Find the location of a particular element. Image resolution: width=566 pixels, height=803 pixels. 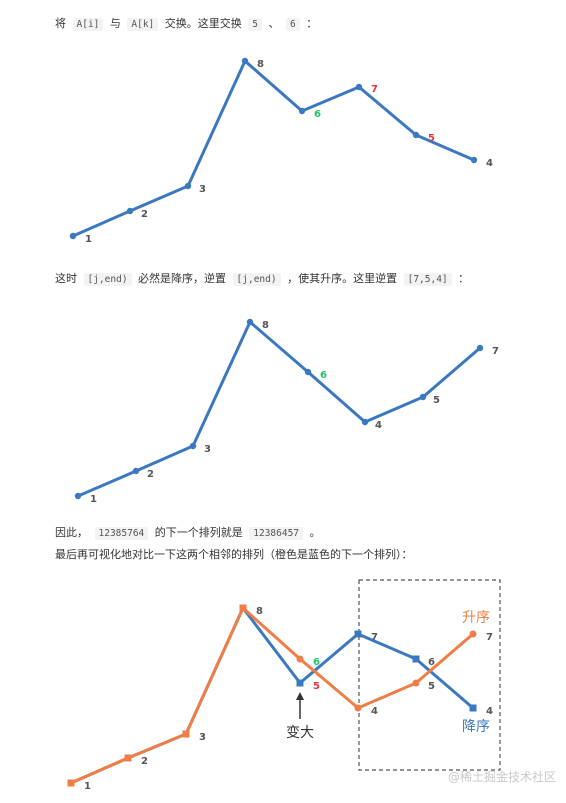

legend-ascending: 升序 is located at coordinates (476, 618).